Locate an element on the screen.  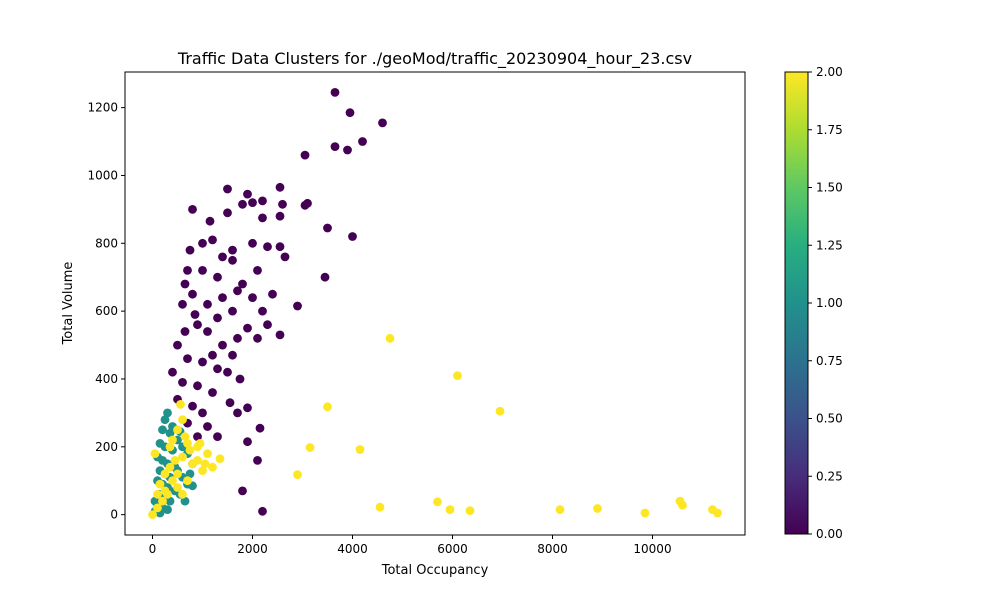
y-tick-label: 400 is located at coordinates (106, 379).